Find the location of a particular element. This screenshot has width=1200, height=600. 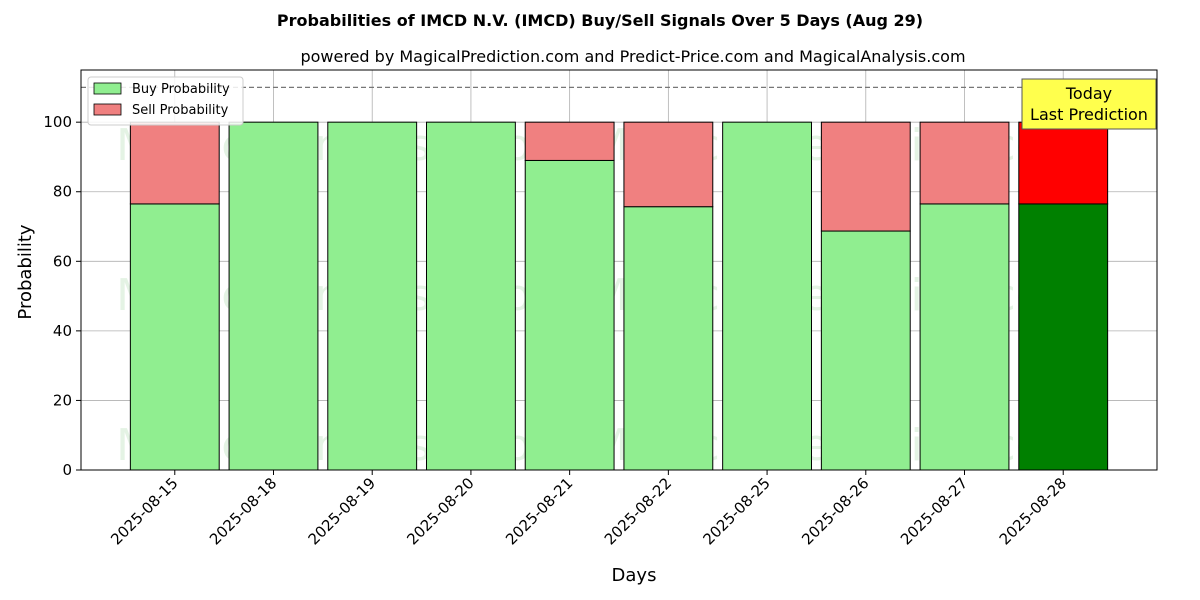

legend-label-sell: Sell Probability is located at coordinates (180, 110).